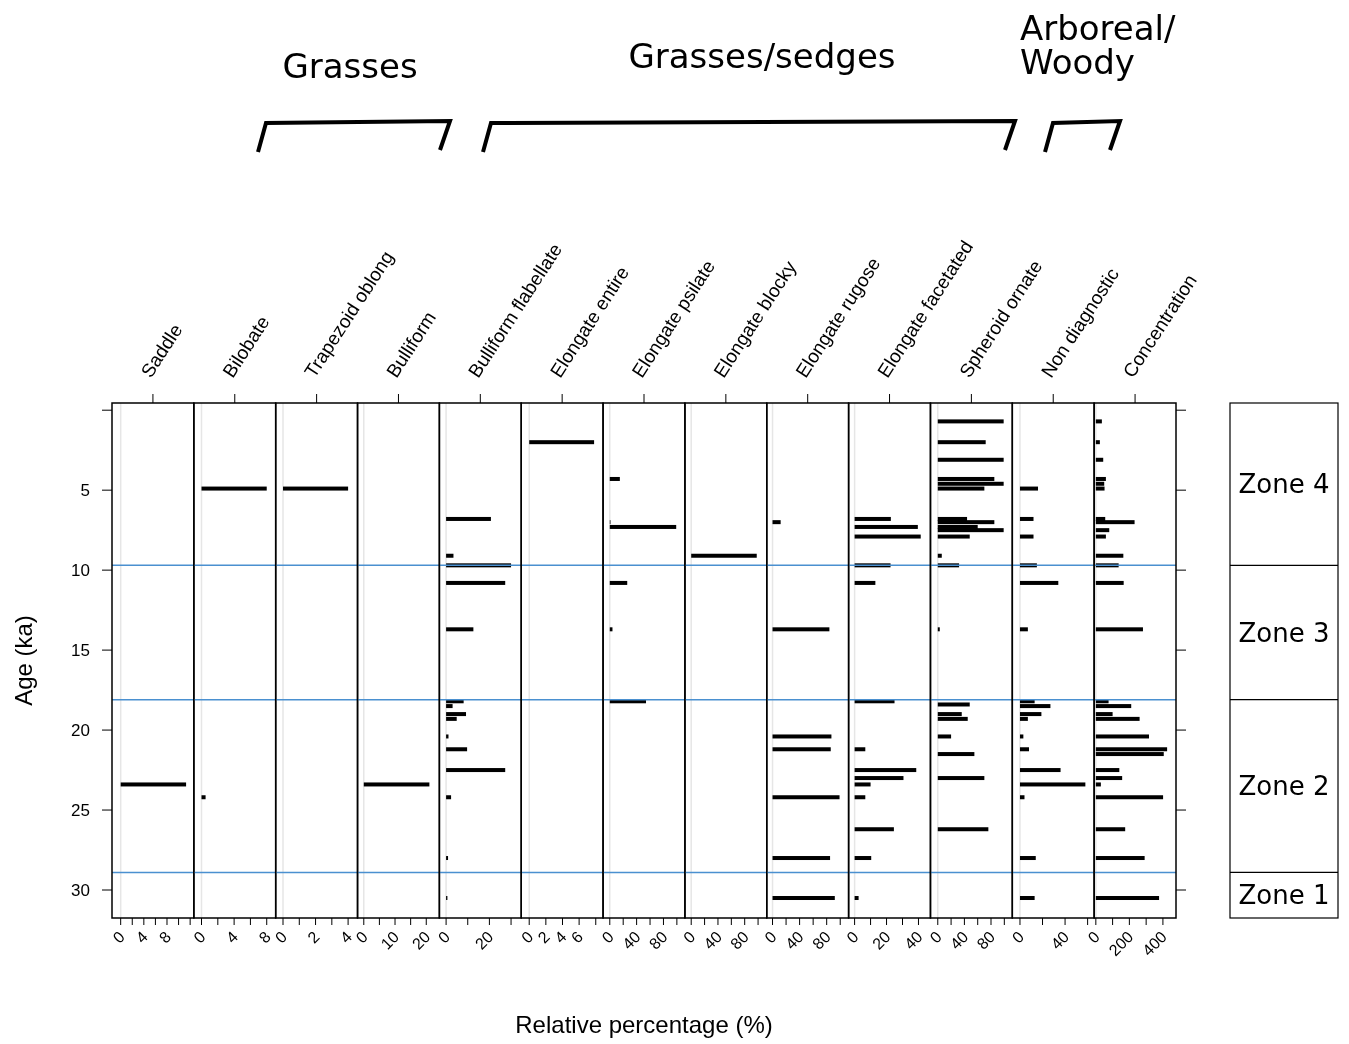 The image size is (1349, 1044). What do you see at coordinates (350, 66) in the screenshot?
I see `text: Grasses` at bounding box center [350, 66].